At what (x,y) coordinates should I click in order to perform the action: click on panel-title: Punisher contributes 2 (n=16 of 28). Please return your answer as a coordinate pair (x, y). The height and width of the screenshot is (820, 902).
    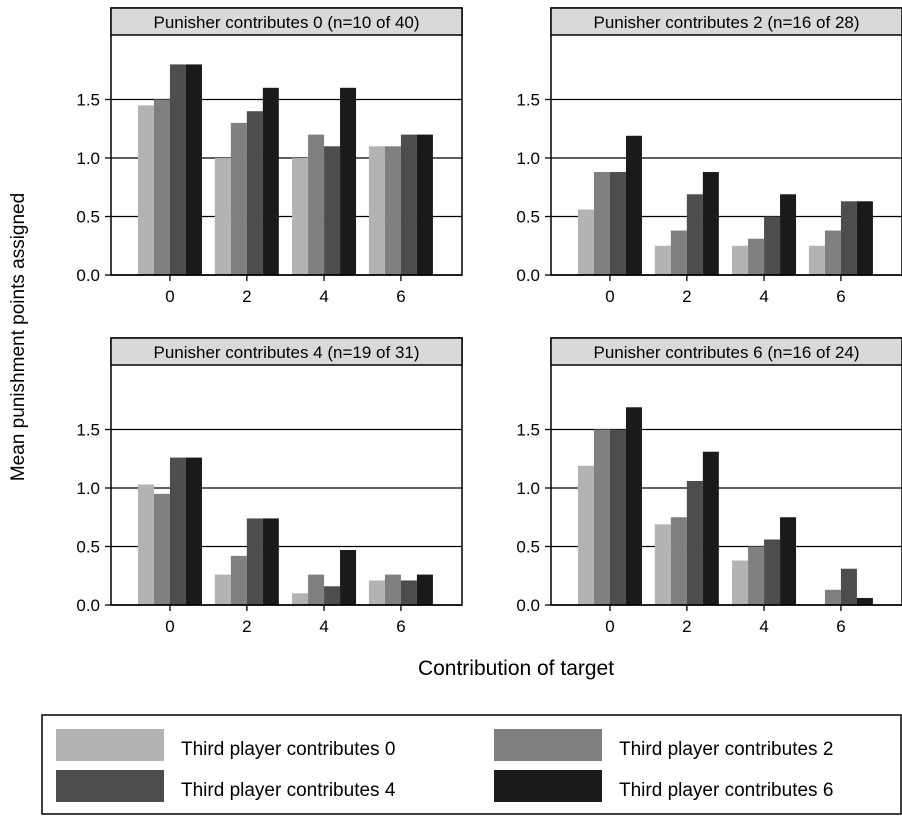
    Looking at the image, I should click on (726, 22).